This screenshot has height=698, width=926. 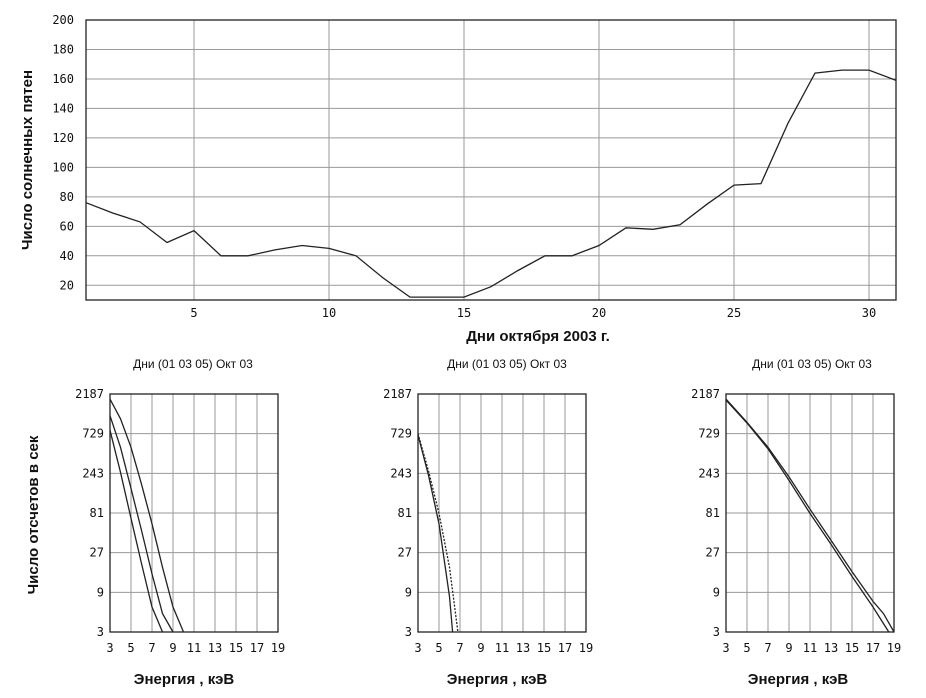 What do you see at coordinates (257, 648) in the screenshot?
I see `spectrum-1-x-tick-label: 17` at bounding box center [257, 648].